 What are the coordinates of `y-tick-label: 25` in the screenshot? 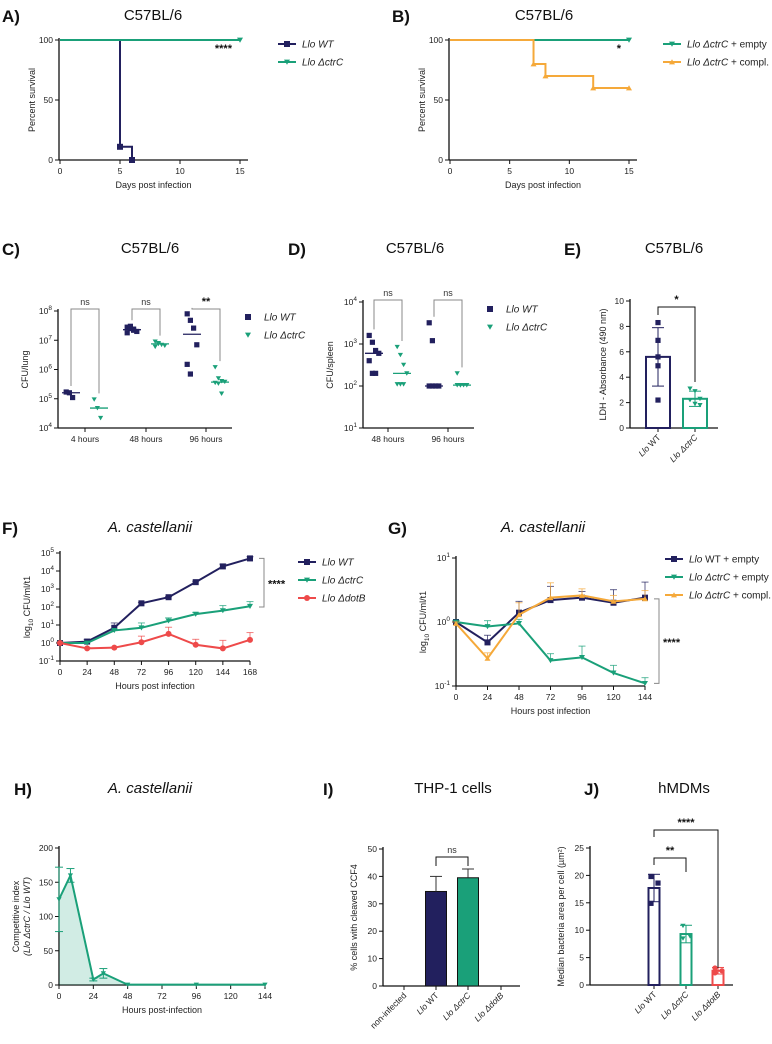 It's located at (580, 848).